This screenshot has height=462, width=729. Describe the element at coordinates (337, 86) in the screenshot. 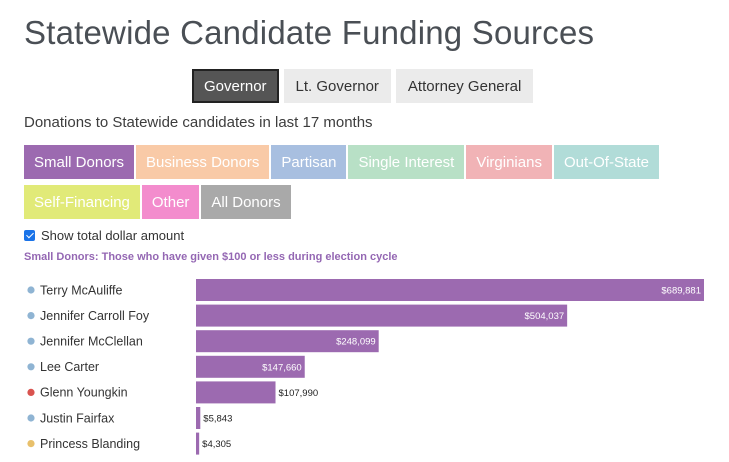

I see `tab-lt-governor: Lt. Governor` at that location.